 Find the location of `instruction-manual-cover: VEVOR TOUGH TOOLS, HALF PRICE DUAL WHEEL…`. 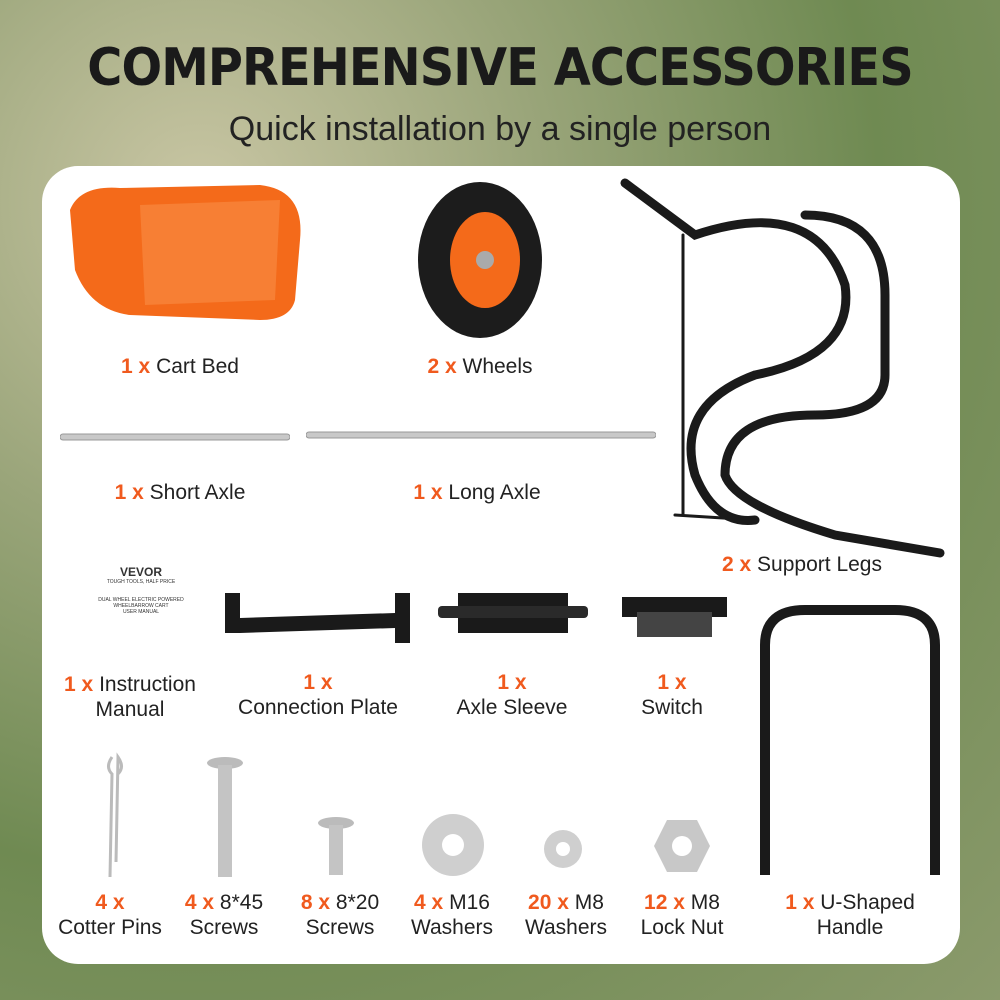

instruction-manual-cover: VEVOR TOUGH TOOLS, HALF PRICE DUAL WHEEL… is located at coordinates (141, 590).